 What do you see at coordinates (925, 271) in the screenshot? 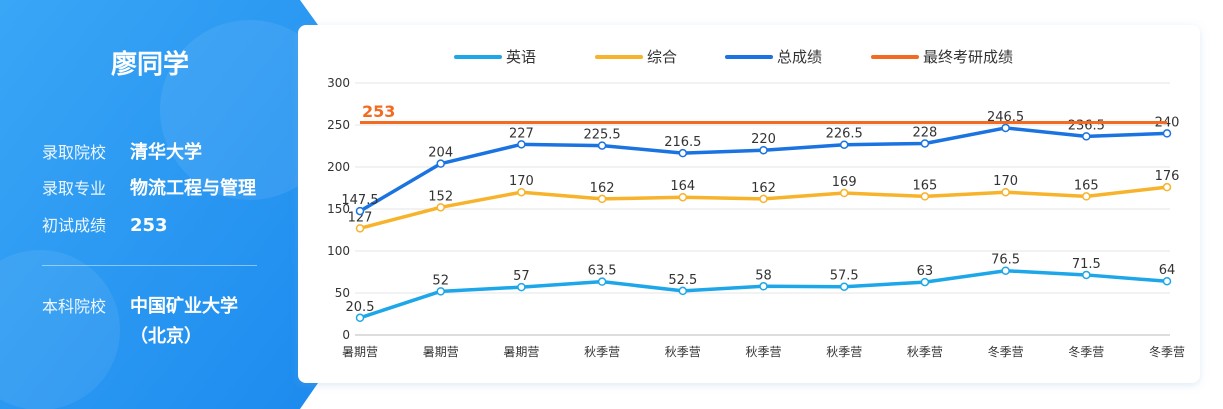
I see `data-label: 63` at bounding box center [925, 271].